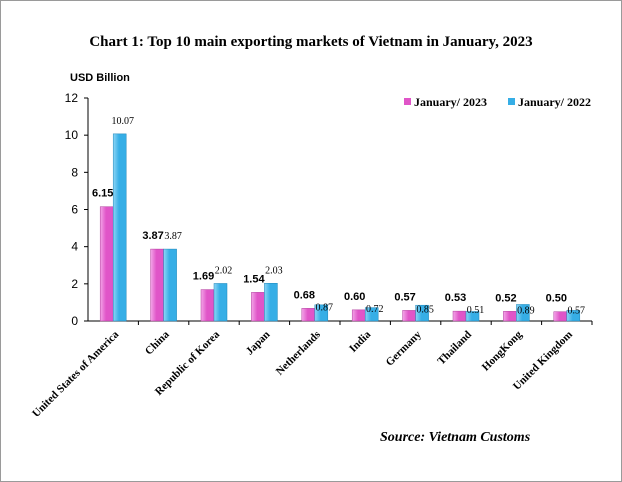 The width and height of the screenshot is (622, 482). Describe the element at coordinates (459, 316) in the screenshot. I see `bar-january-2023-thailand` at that location.